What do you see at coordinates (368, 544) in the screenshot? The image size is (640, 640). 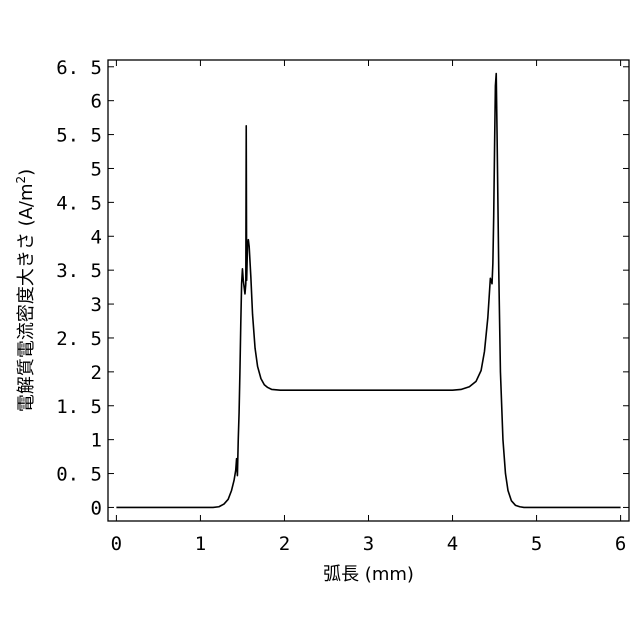 I see `x-tick-label: 3` at bounding box center [368, 544].